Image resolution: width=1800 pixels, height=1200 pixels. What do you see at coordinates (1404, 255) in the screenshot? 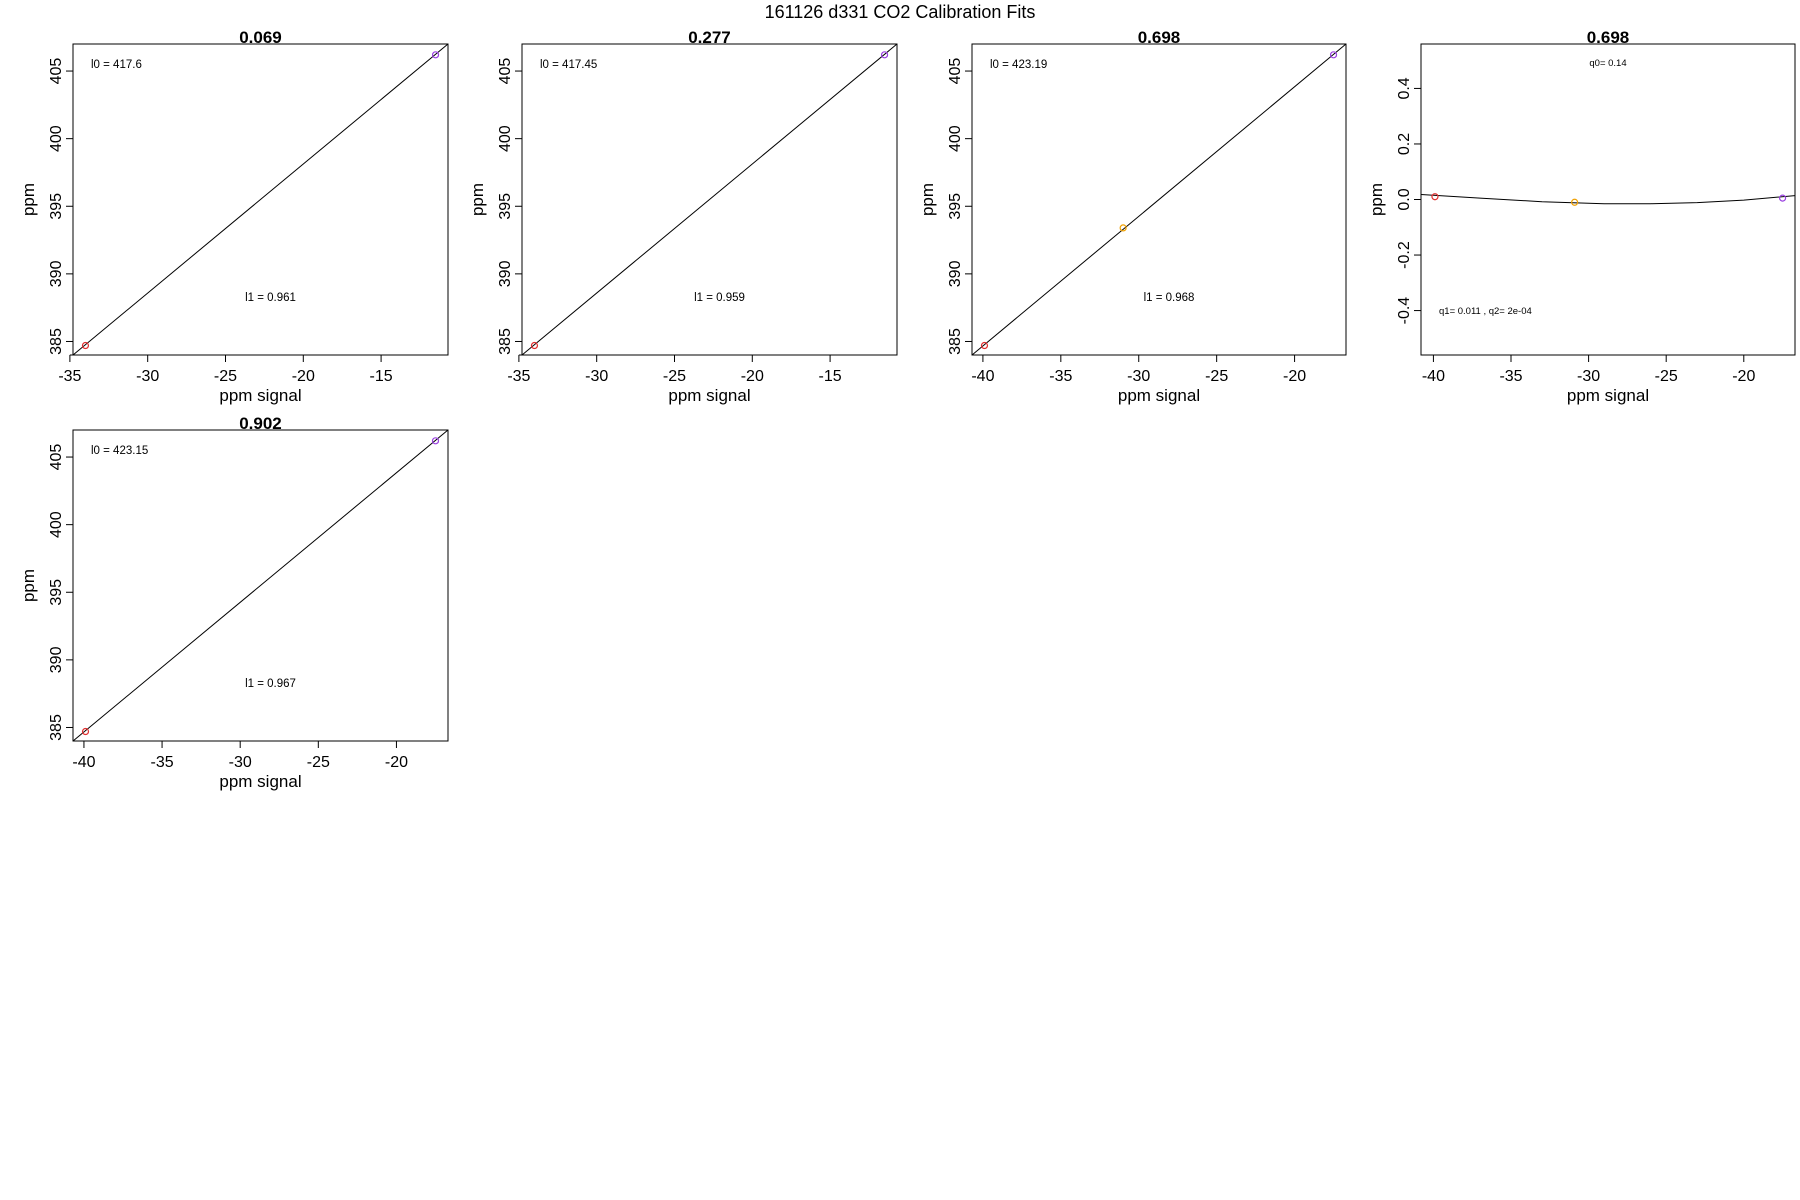
I see `y-tick-label: -0.2` at bounding box center [1404, 255].